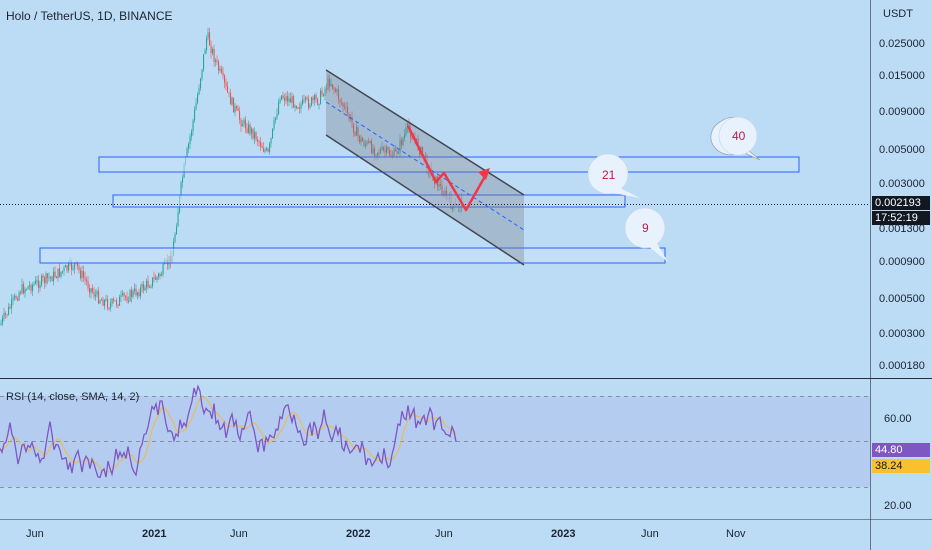 The width and height of the screenshot is (932, 550). What do you see at coordinates (239, 534) in the screenshot?
I see `time-tick: Jun` at bounding box center [239, 534].